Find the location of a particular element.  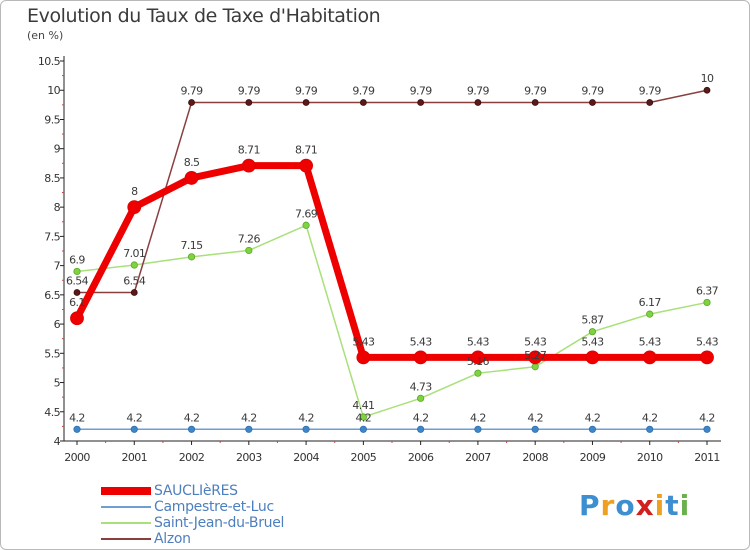

data-label-sauclieres: 8.5 is located at coordinates (192, 162).